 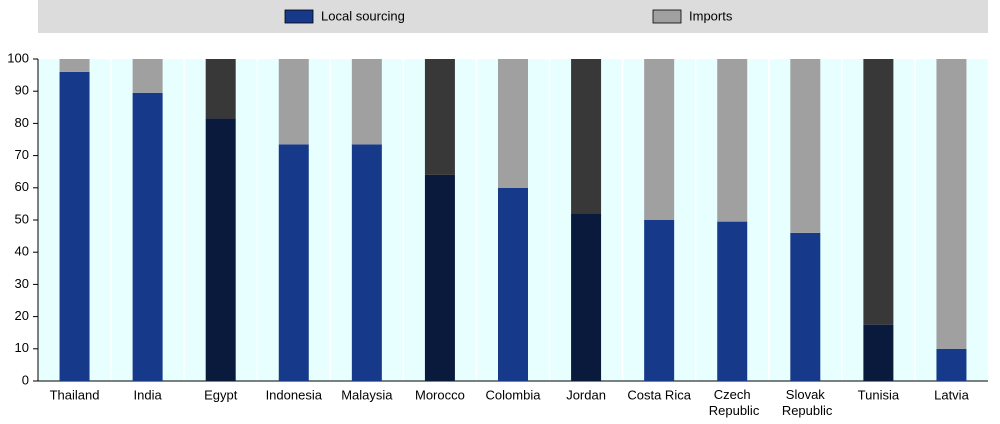 I want to click on x-tick-label: Thailand, so click(x=75, y=394).